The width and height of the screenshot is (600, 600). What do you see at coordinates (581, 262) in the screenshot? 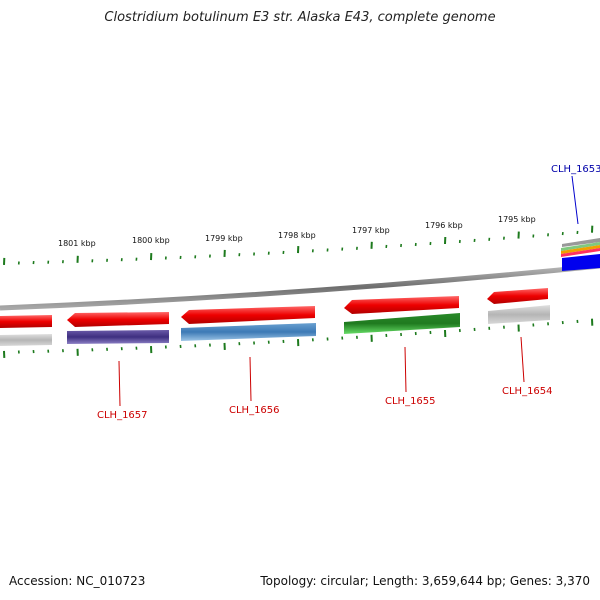
I see `feature-blue-top` at bounding box center [581, 262].